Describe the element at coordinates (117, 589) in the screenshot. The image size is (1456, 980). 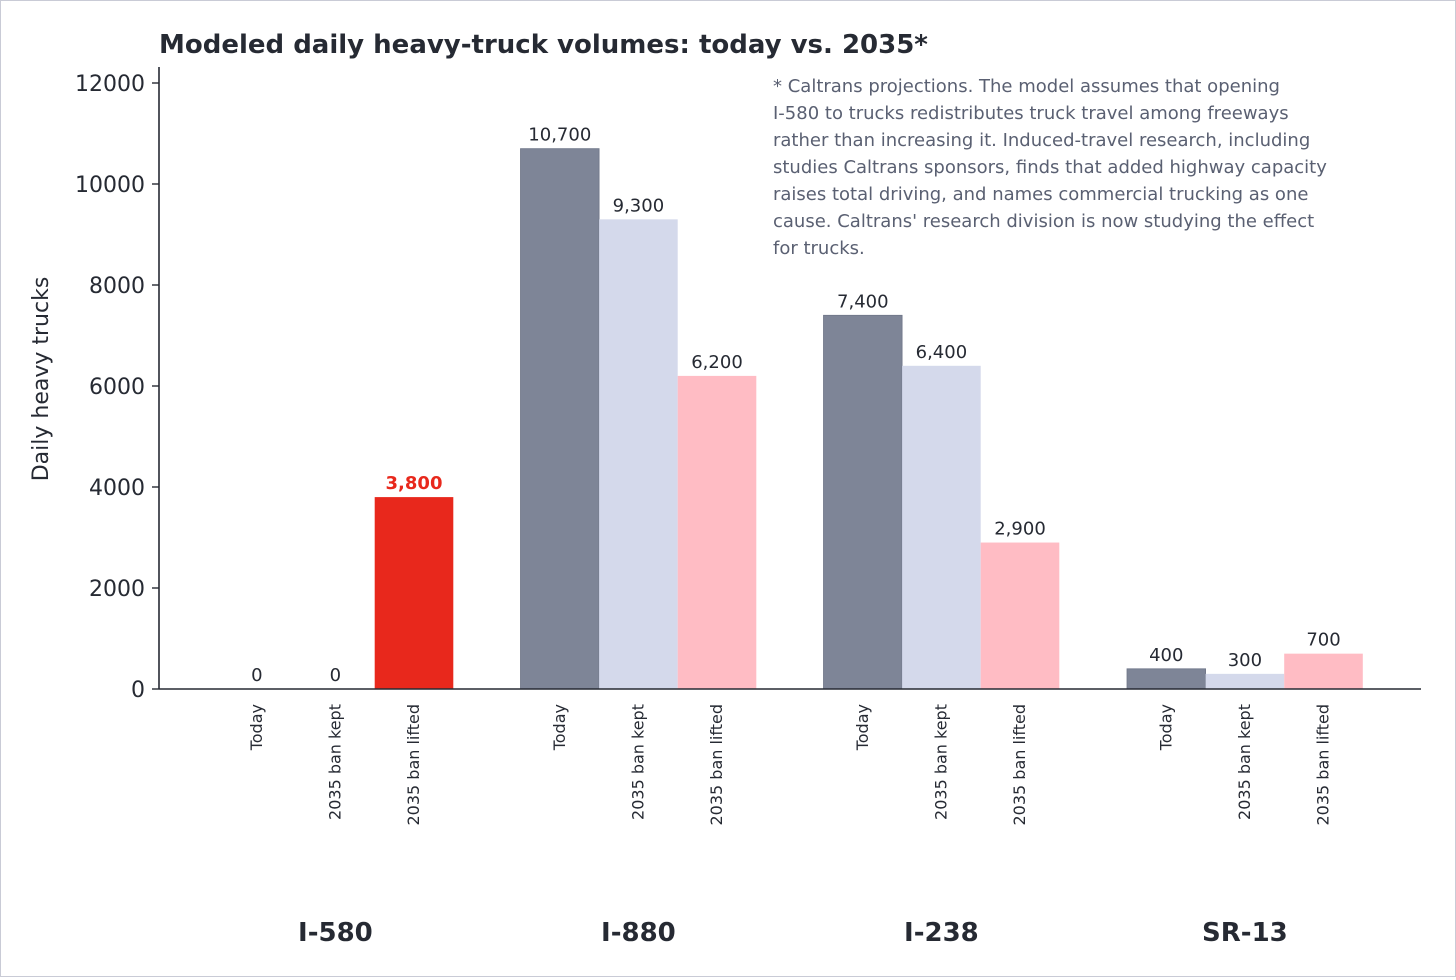
I see `y-tick-label: 2000` at that location.